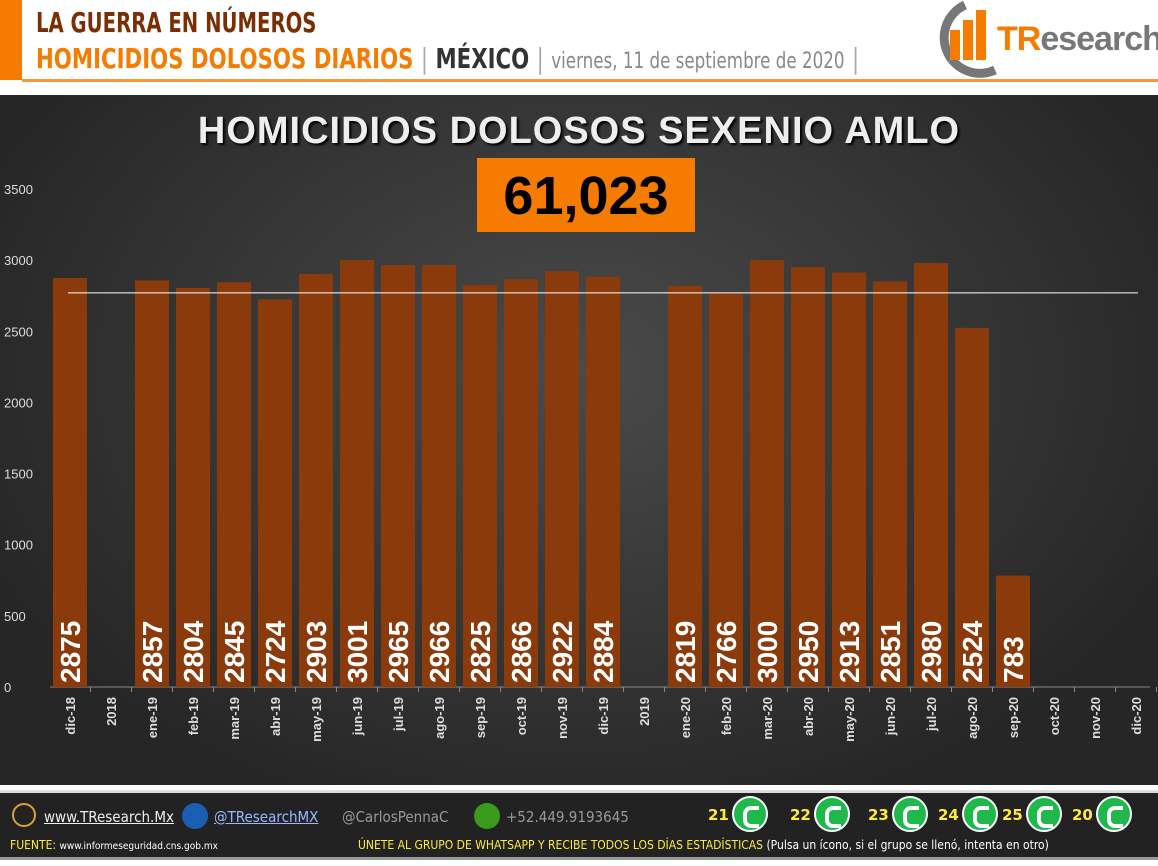 The width and height of the screenshot is (1158, 866). I want to click on x-tick-label: dic-18, so click(70, 716).